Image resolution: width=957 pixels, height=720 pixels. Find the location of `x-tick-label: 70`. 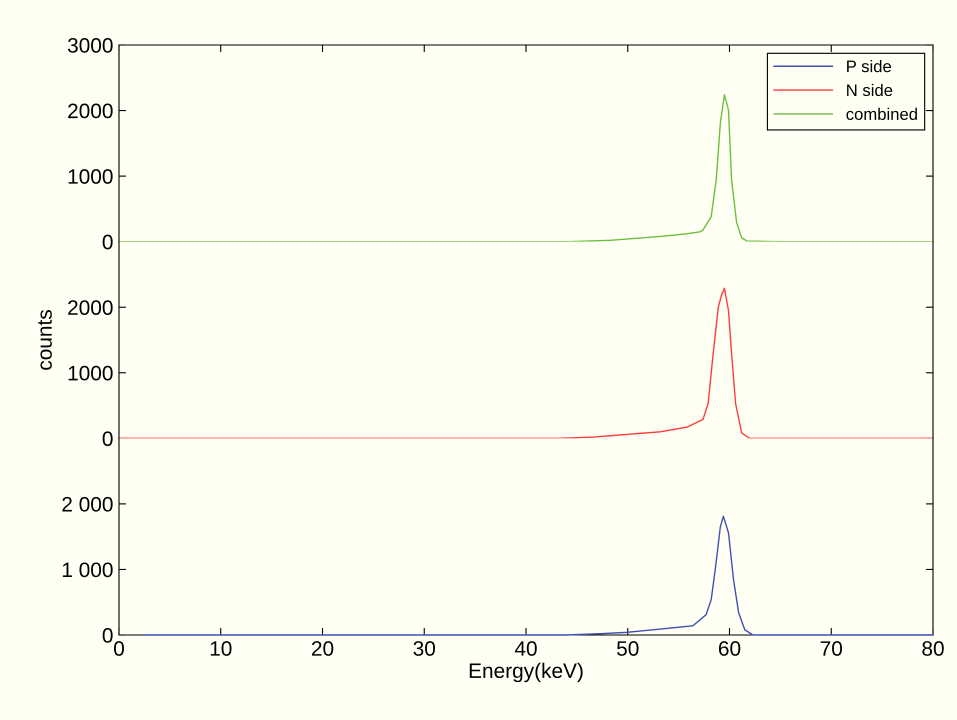

x-tick-label: 70 is located at coordinates (831, 648).